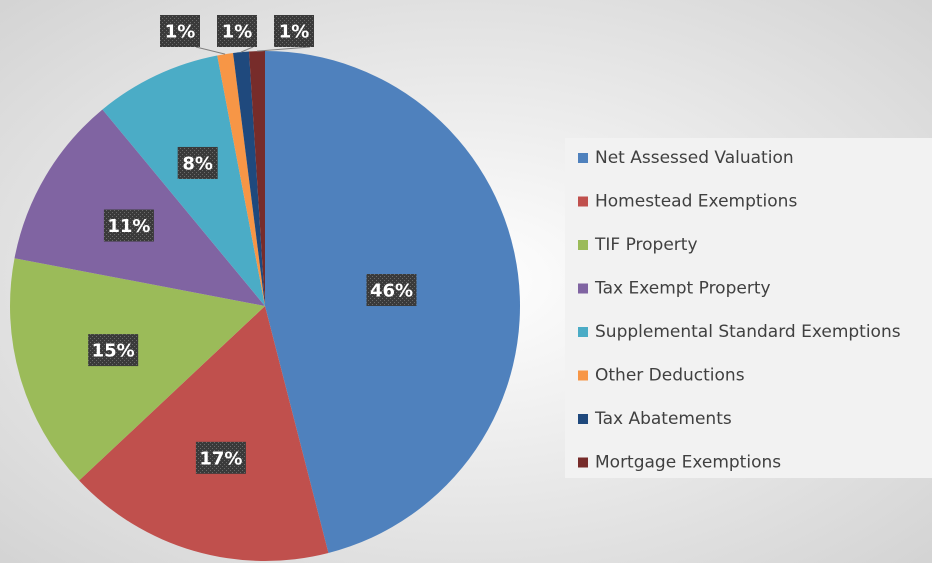  Describe the element at coordinates (682, 289) in the screenshot. I see `legend-label: Tax Exempt Property` at that location.